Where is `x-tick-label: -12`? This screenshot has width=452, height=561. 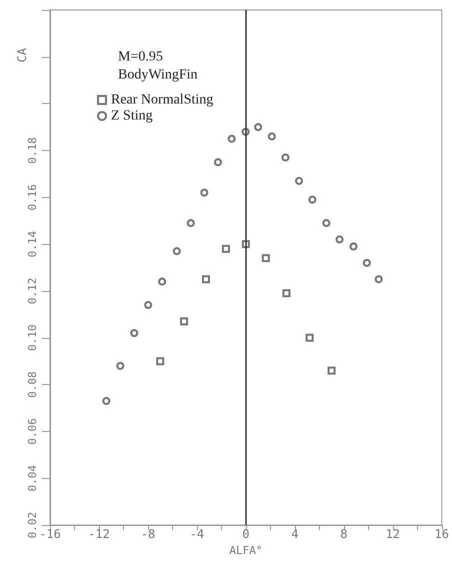
x-tick-label: -12 is located at coordinates (99, 534).